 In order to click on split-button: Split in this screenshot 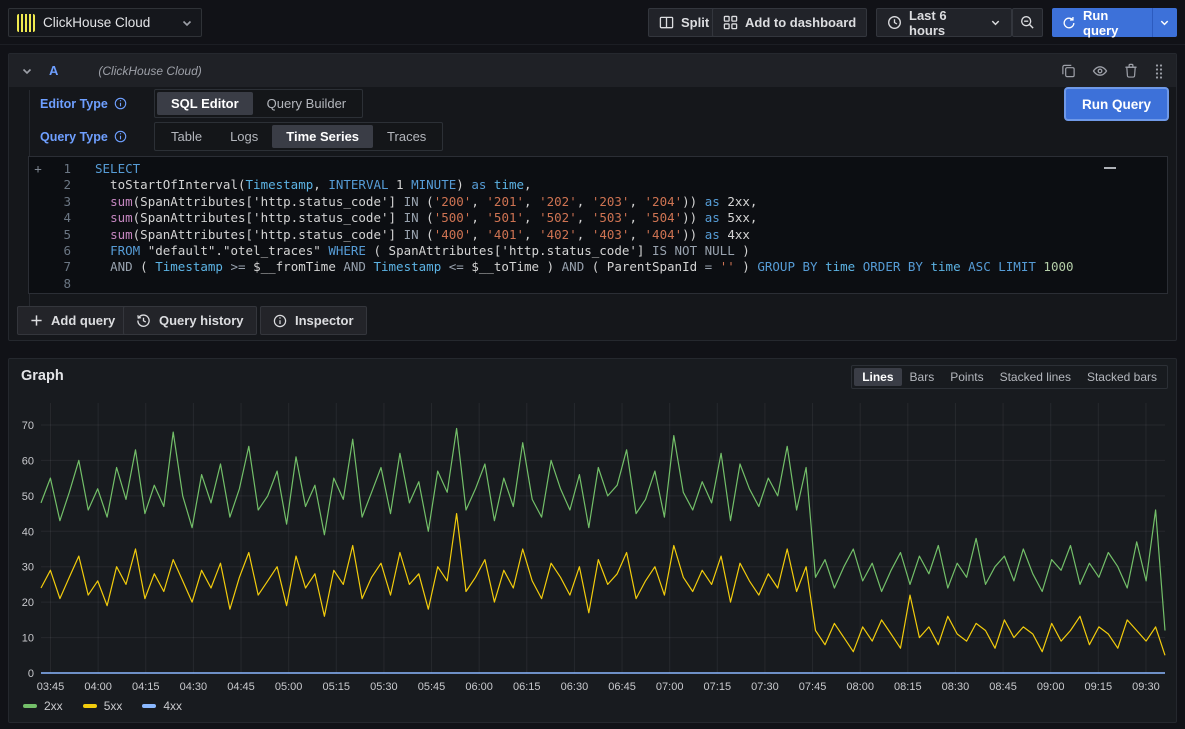, I will do `click(684, 22)`.